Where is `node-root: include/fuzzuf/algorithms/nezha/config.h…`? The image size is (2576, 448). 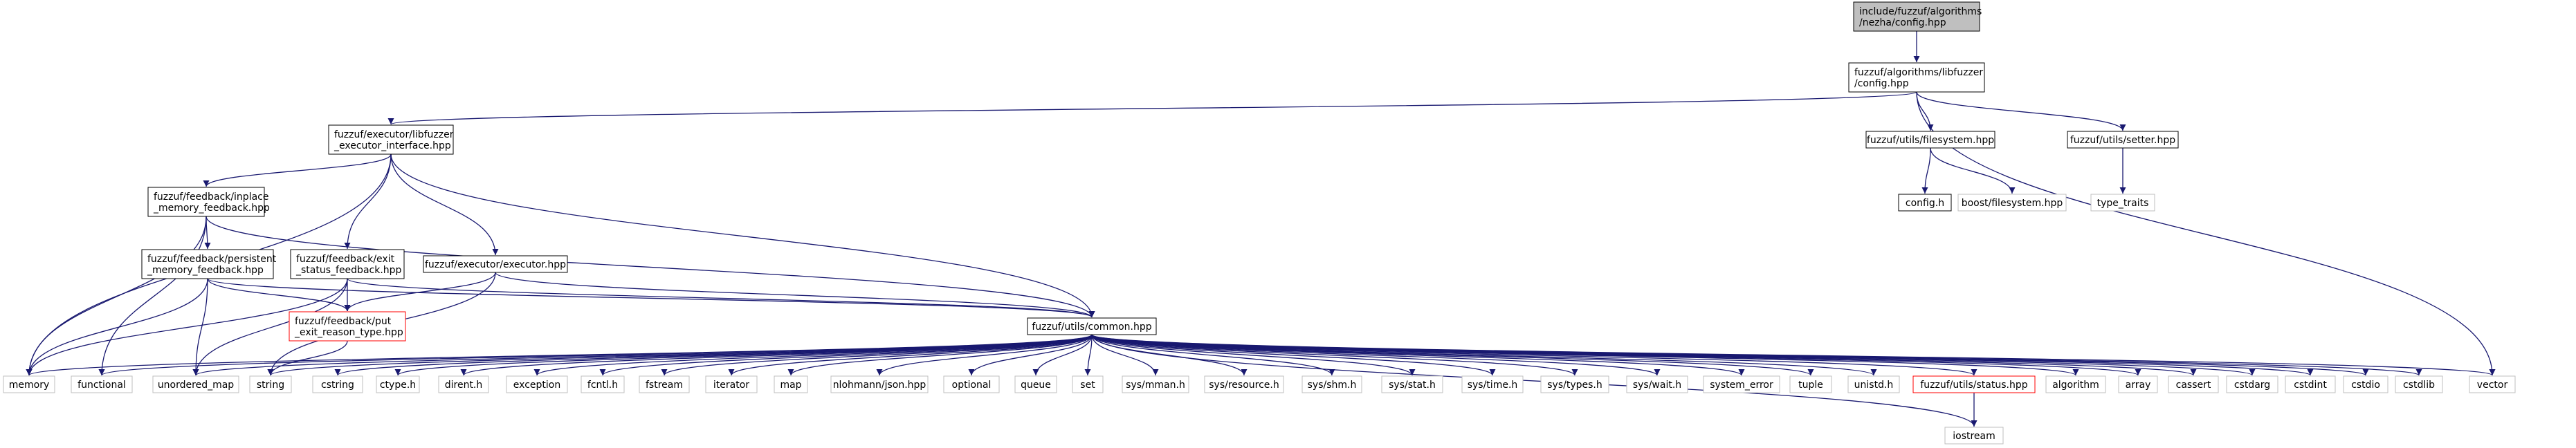
node-root: include/fuzzuf/algorithms/nezha/config.h… is located at coordinates (1918, 16).